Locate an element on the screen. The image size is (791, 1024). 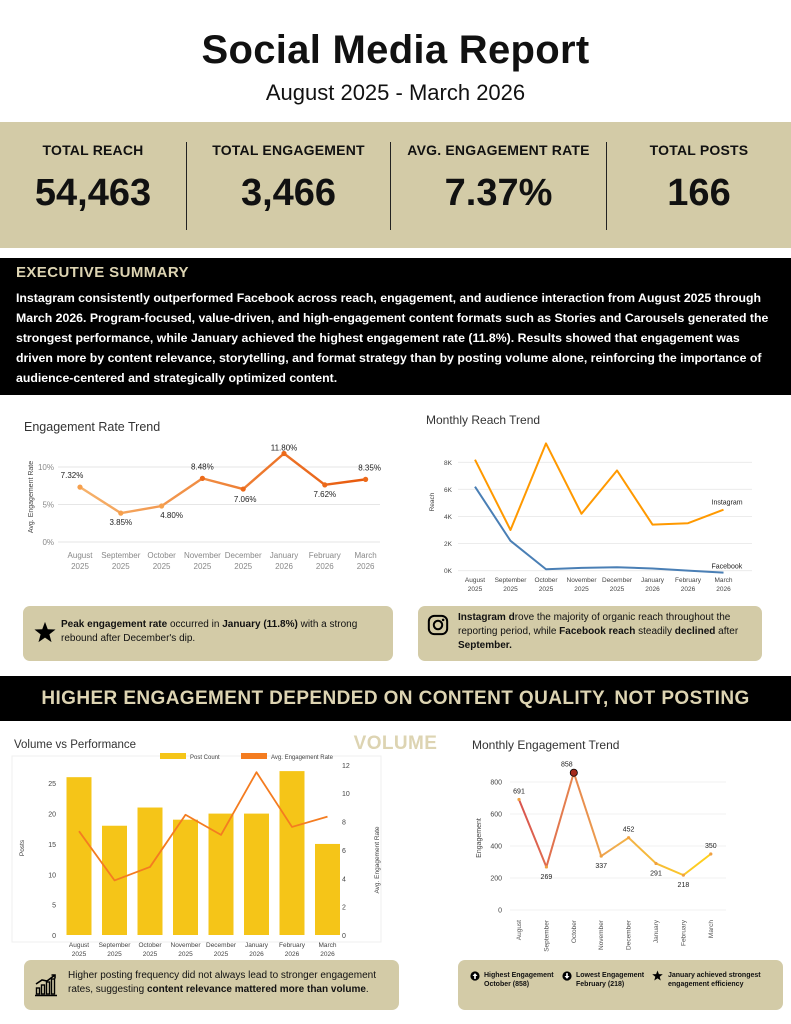
kpi-label: AVG. ENGAGEMENT RATE is located at coordinates (498, 150).